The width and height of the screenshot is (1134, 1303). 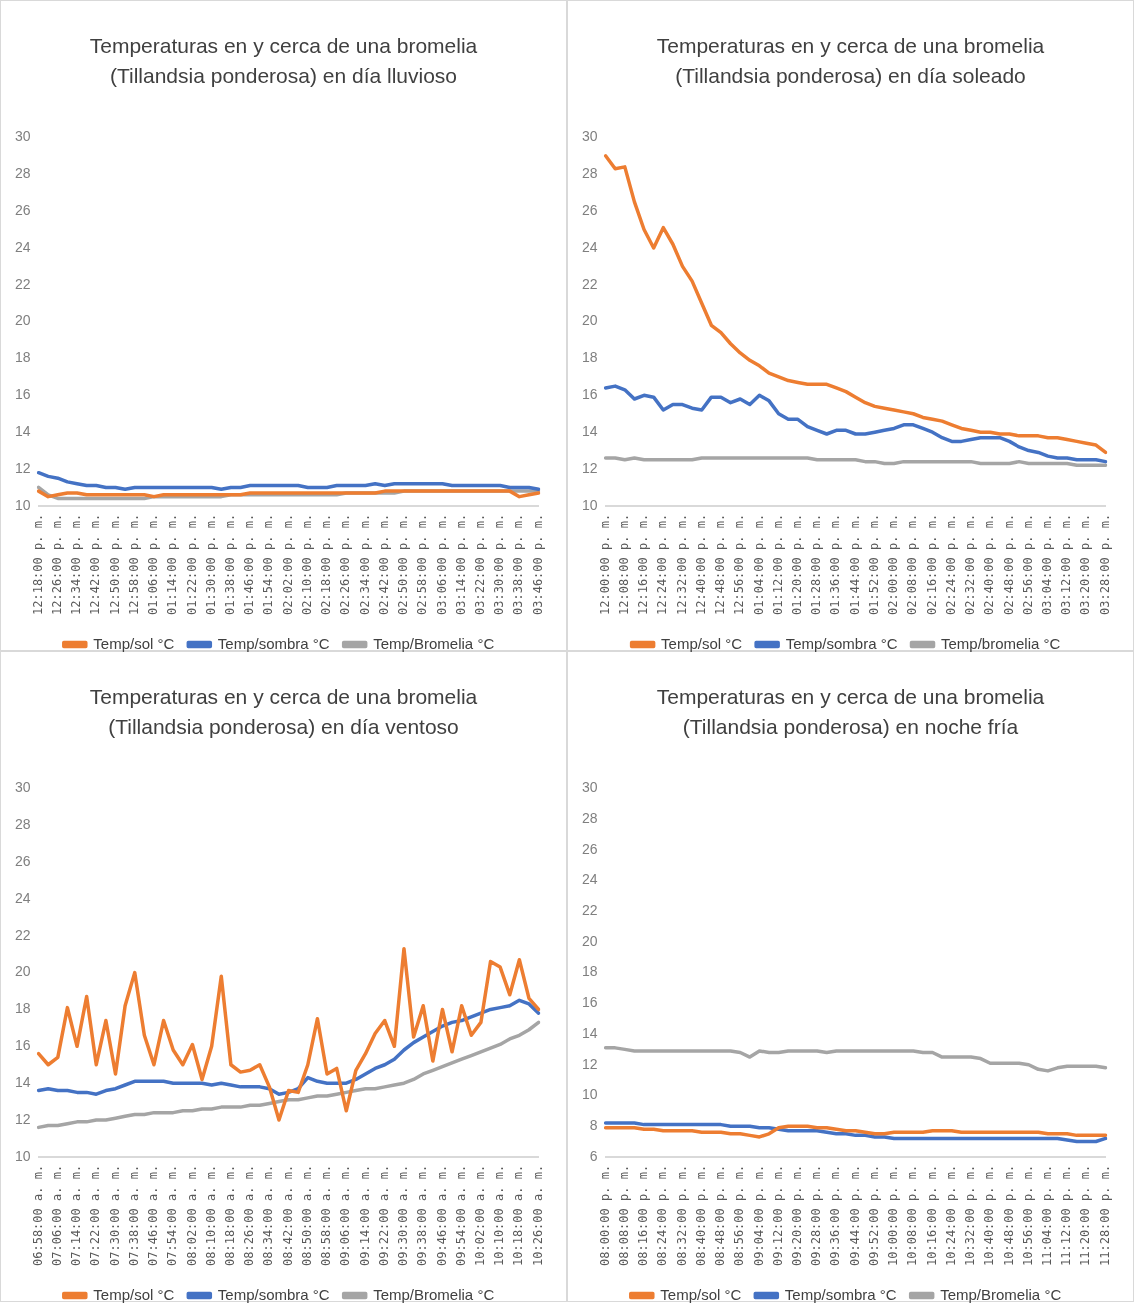 What do you see at coordinates (283, 61) in the screenshot?
I see `chart-title: Temperaturas en y cerca de una bromelia (Tillandsia ponderosa) en día lluvioso` at bounding box center [283, 61].